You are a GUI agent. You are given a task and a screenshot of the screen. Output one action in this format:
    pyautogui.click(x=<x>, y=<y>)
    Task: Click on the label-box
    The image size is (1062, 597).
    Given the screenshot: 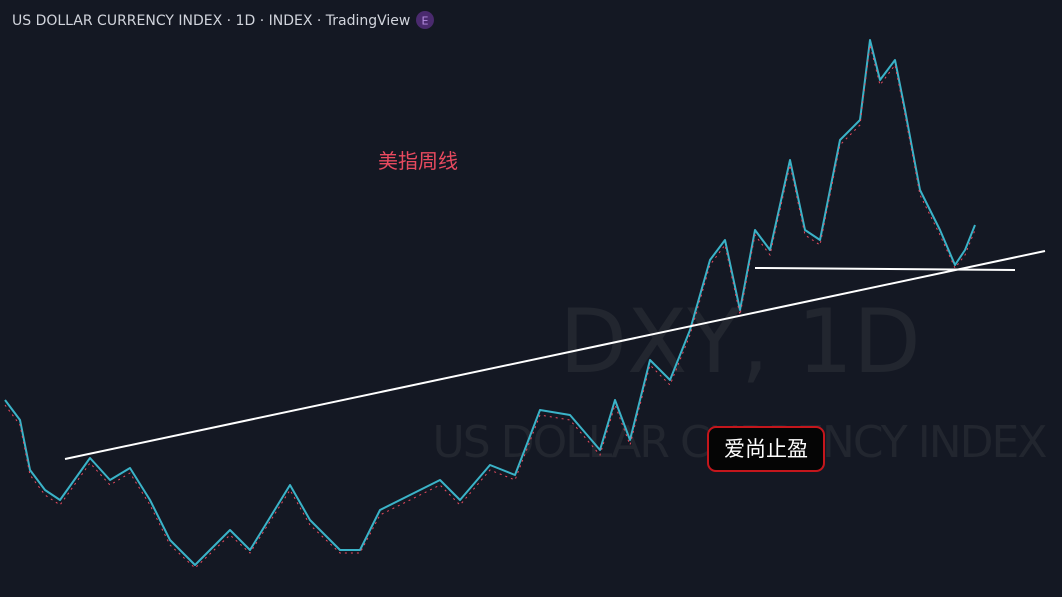 What is the action you would take?
    pyautogui.click(x=766, y=449)
    